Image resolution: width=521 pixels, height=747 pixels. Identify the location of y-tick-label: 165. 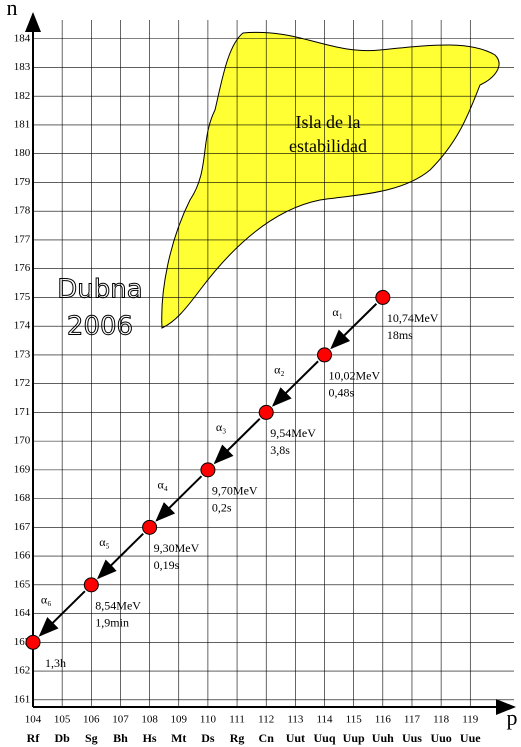
(22, 584).